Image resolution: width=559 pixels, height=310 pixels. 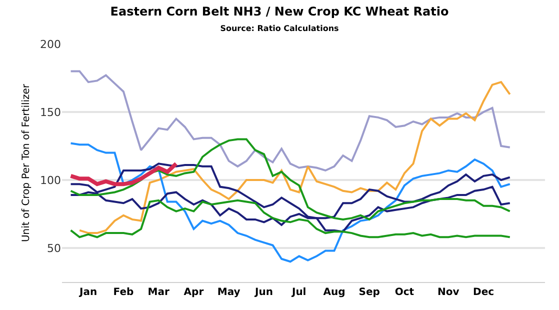 I want to click on y-tick-label: 50, so click(x=54, y=248).